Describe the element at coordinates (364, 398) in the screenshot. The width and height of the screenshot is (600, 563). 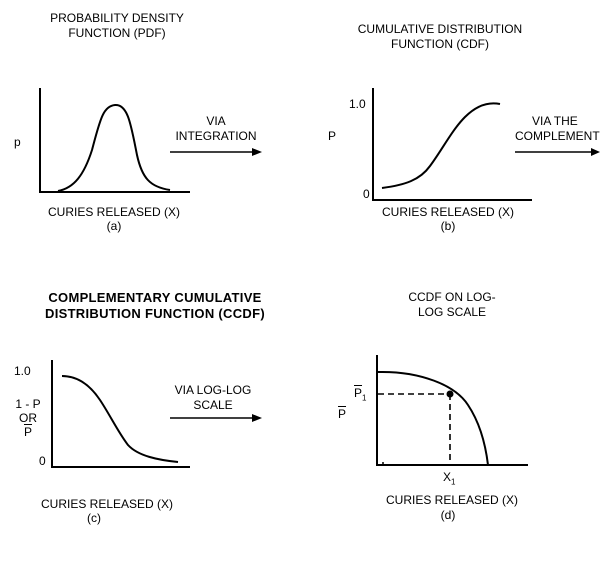
I see `point-p1-subscript: 1` at that location.